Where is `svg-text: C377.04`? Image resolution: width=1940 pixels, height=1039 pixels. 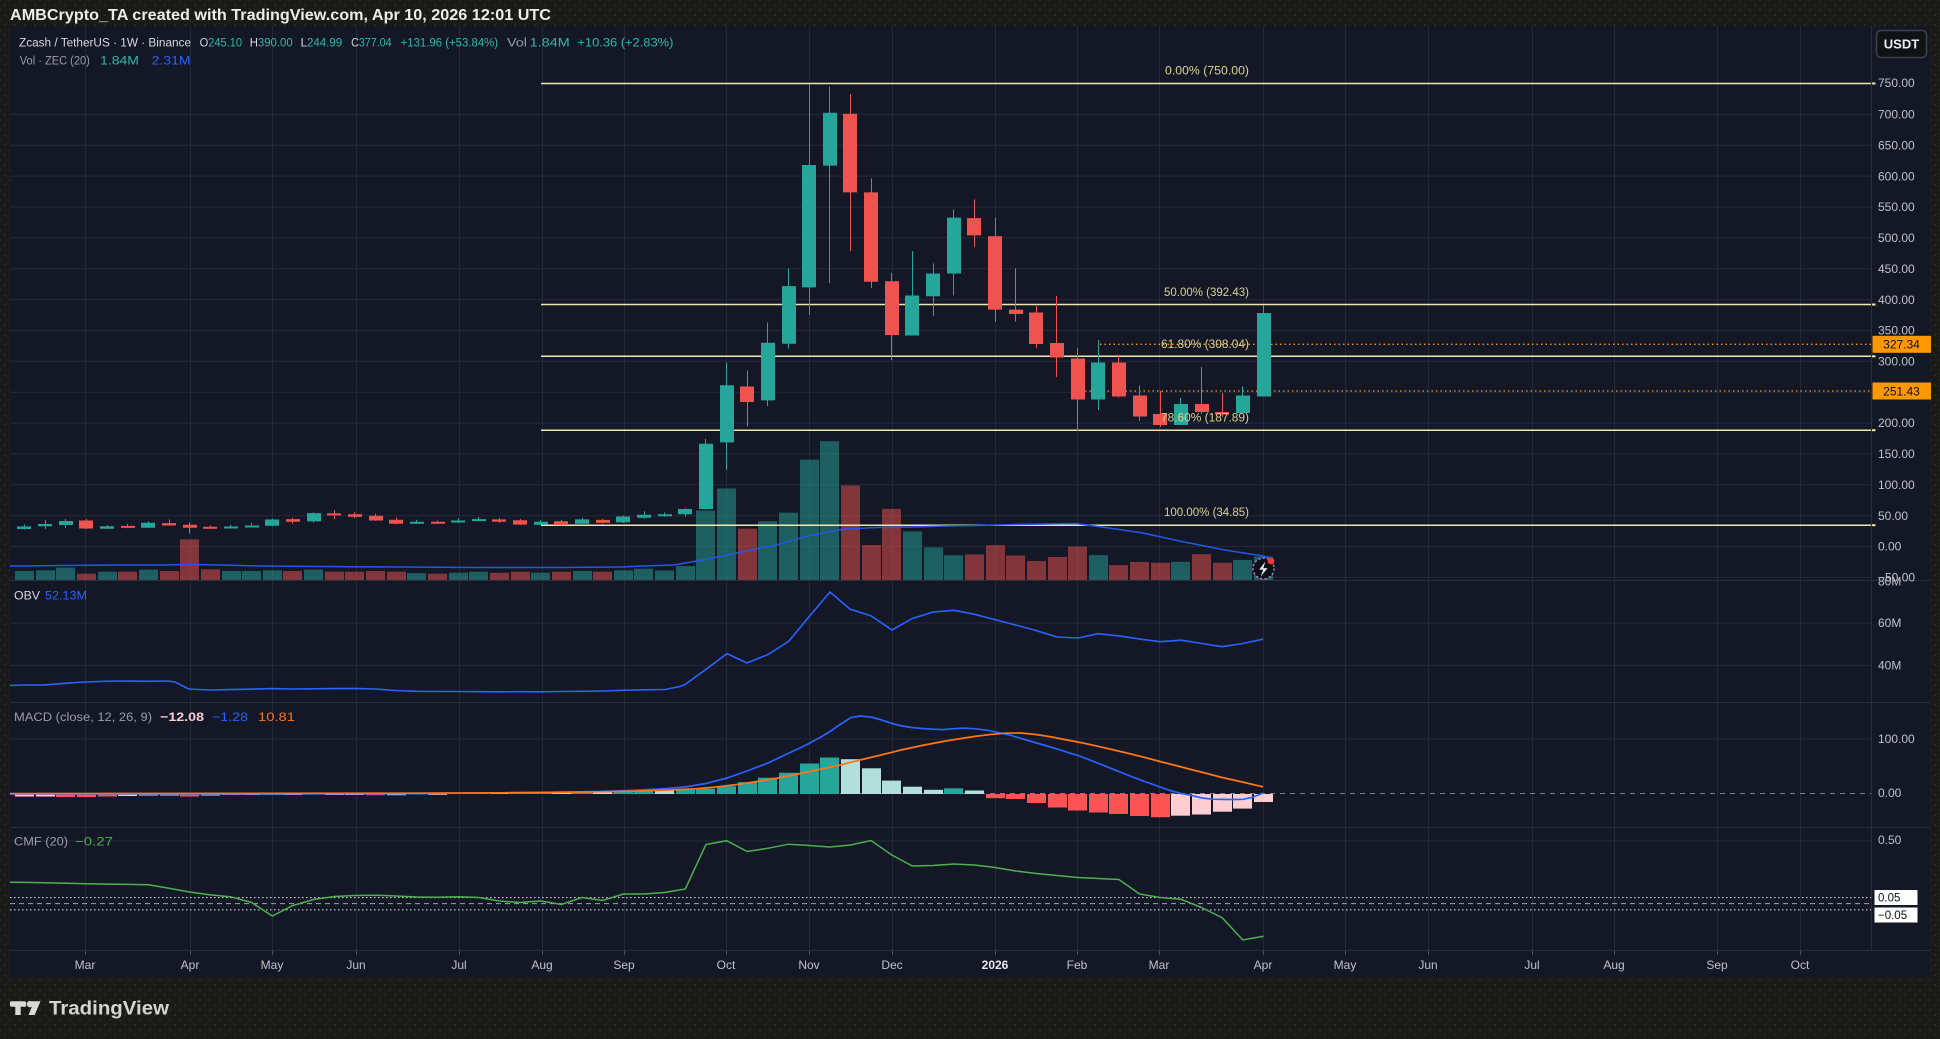 svg-text: C377.04 is located at coordinates (371, 43).